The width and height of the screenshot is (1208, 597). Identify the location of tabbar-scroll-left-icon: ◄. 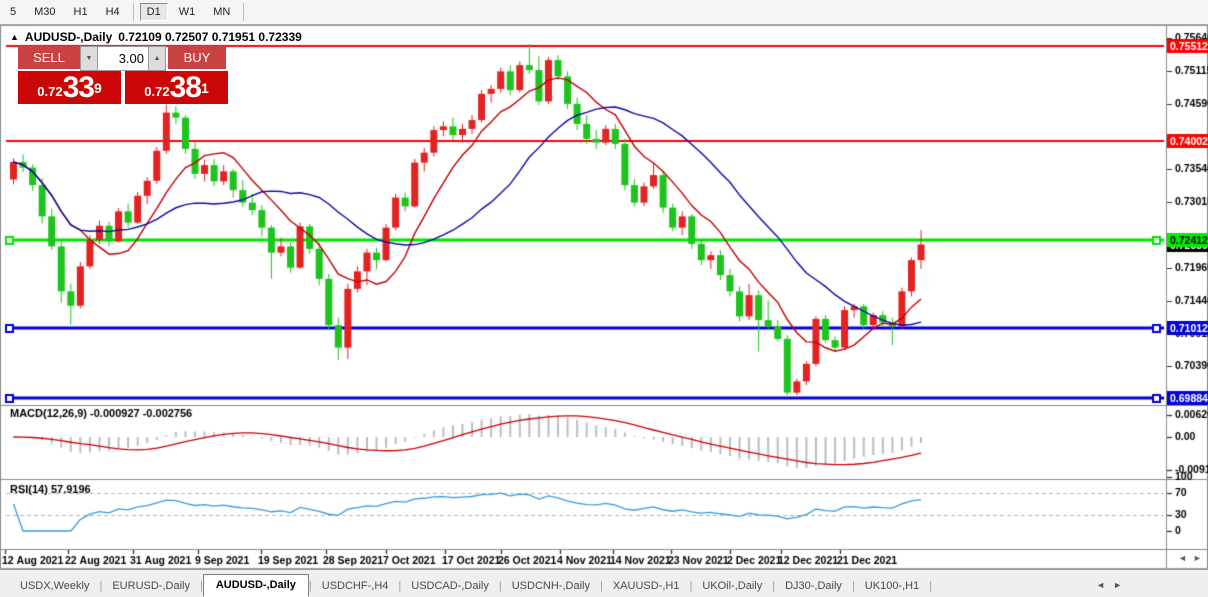
(1101, 585).